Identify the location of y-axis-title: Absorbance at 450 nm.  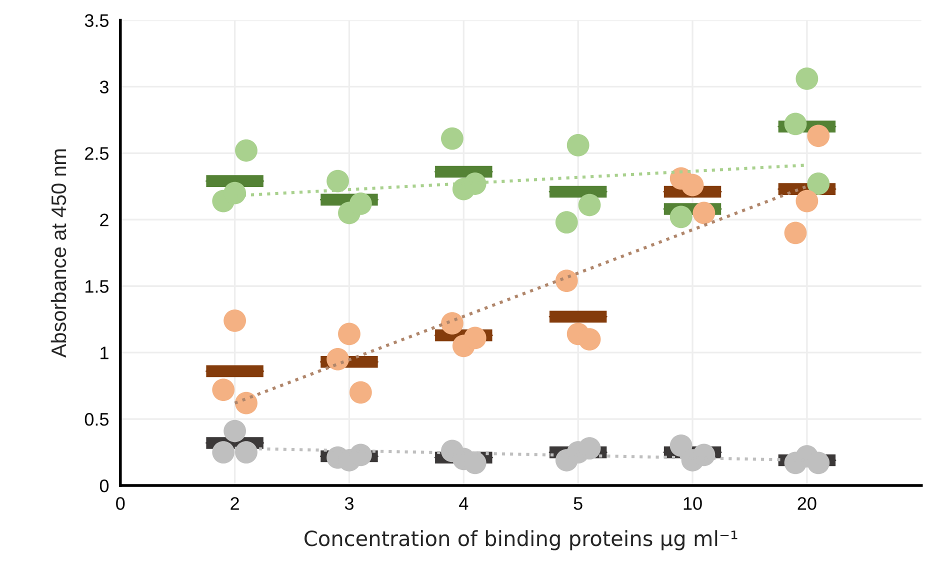
(58, 253).